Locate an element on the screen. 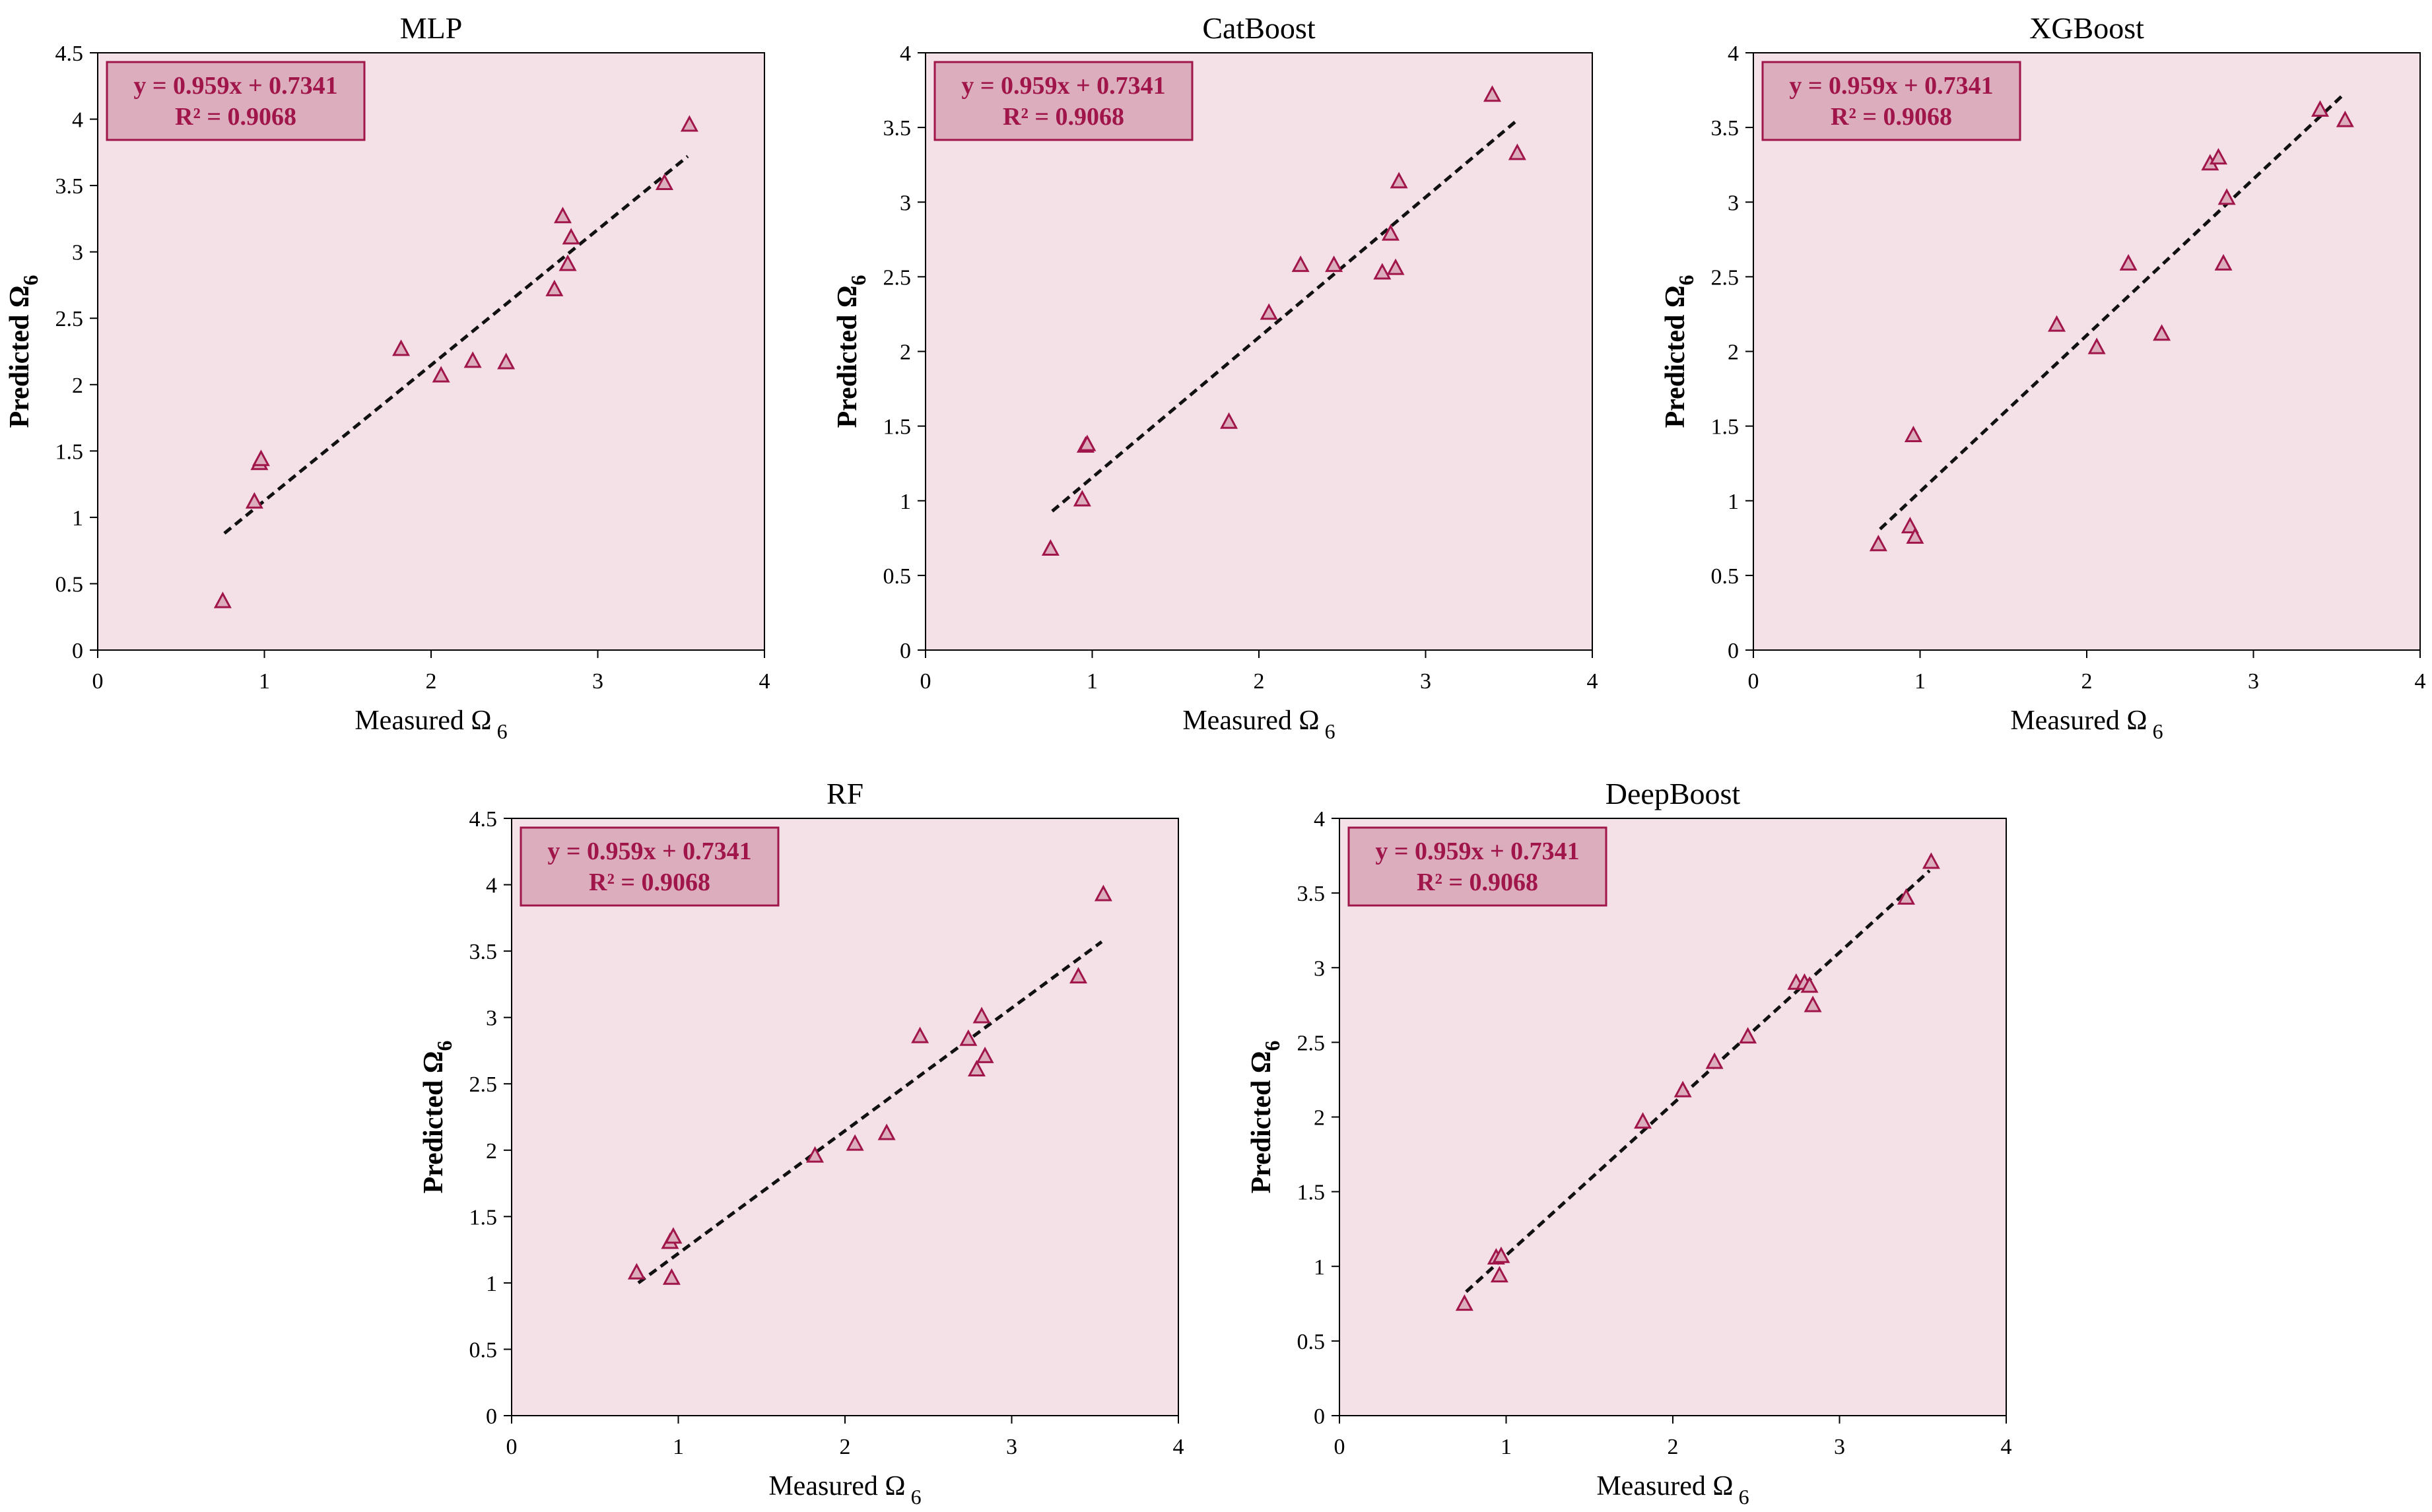  chart-title: MLP is located at coordinates (431, 28).